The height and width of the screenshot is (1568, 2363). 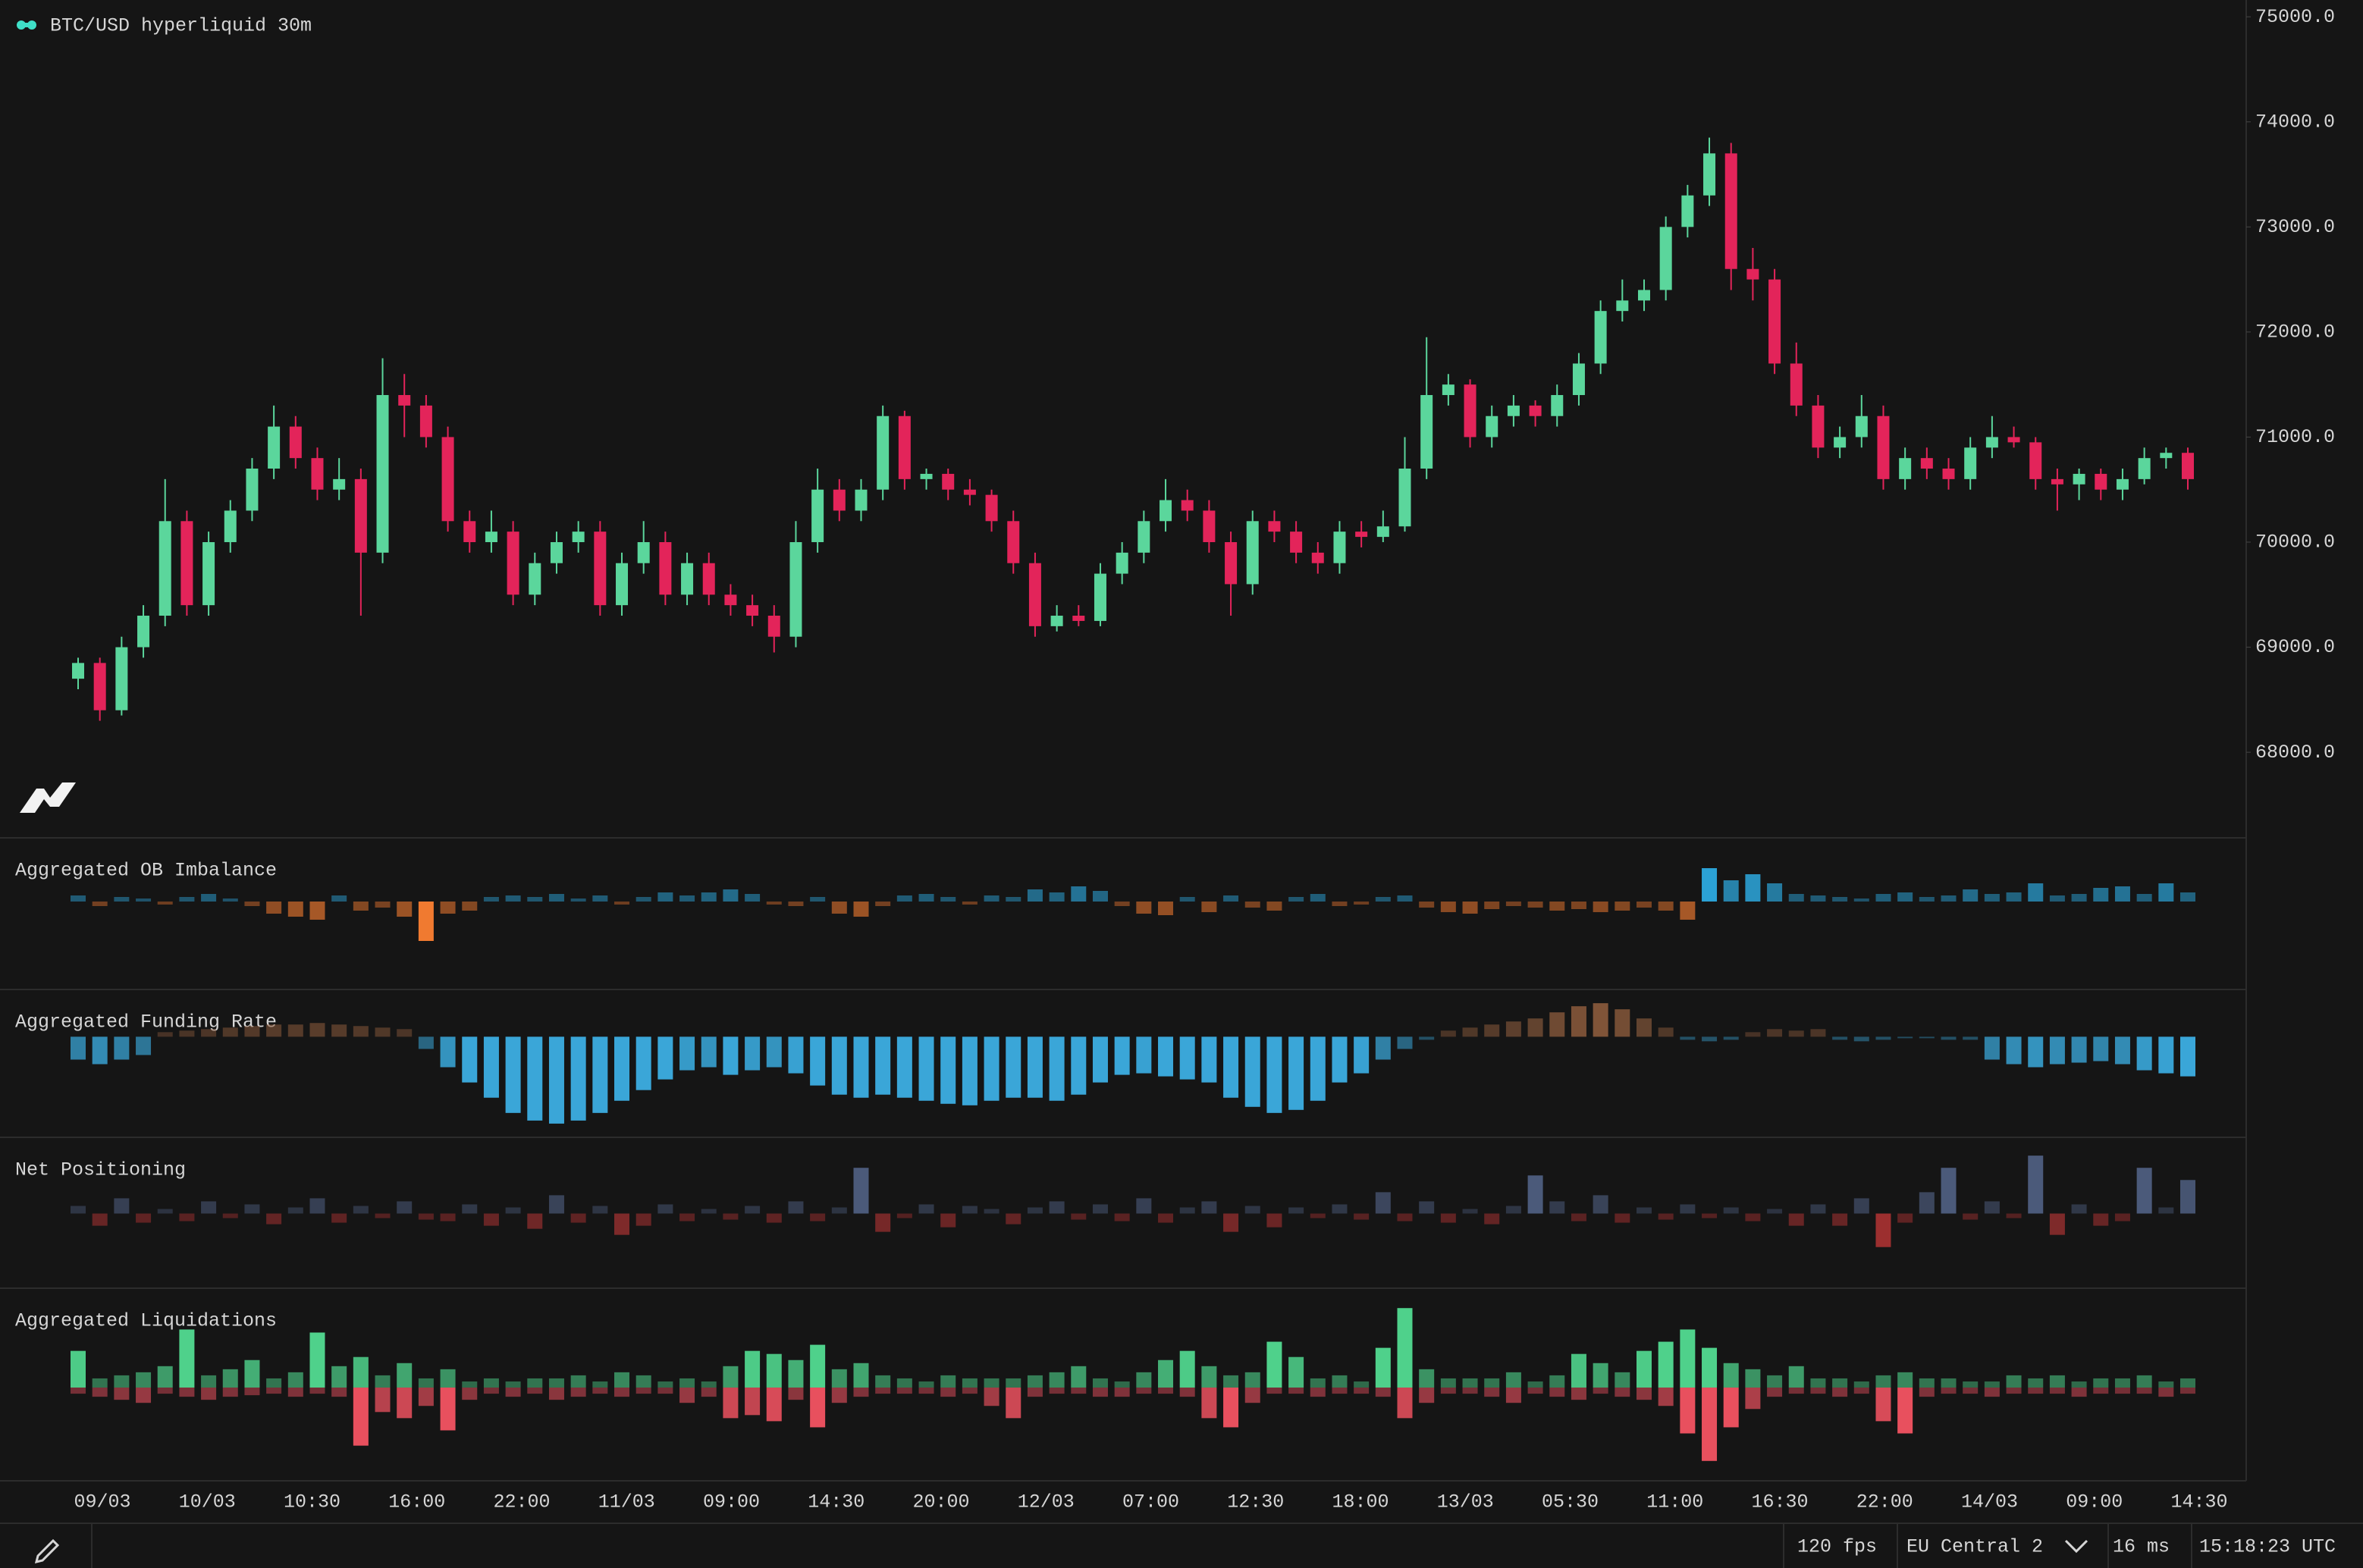 I want to click on pane-title: Aggregated Liquidations, so click(x=146, y=1321).